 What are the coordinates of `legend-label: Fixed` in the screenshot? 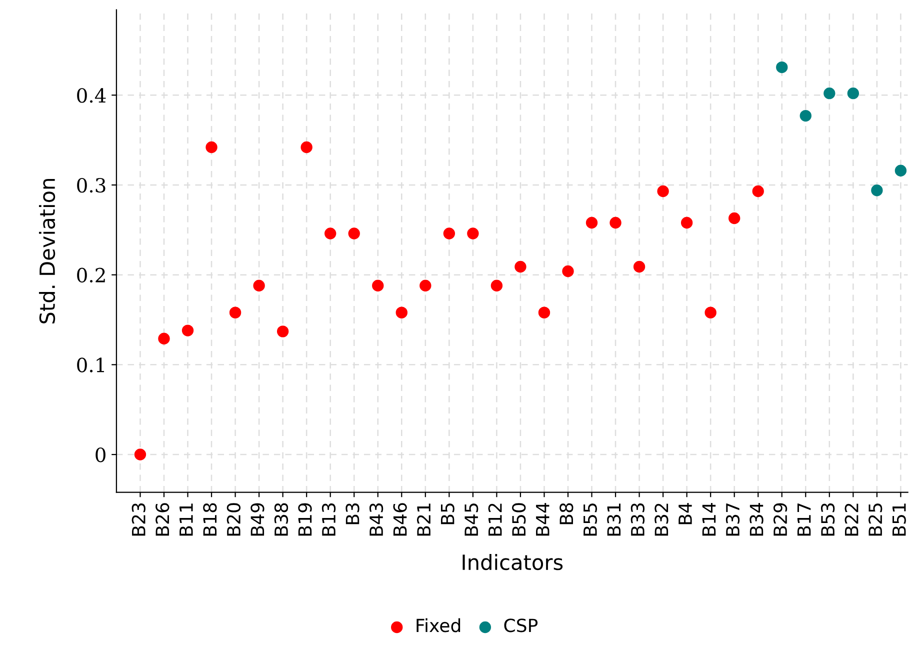 It's located at (438, 625).